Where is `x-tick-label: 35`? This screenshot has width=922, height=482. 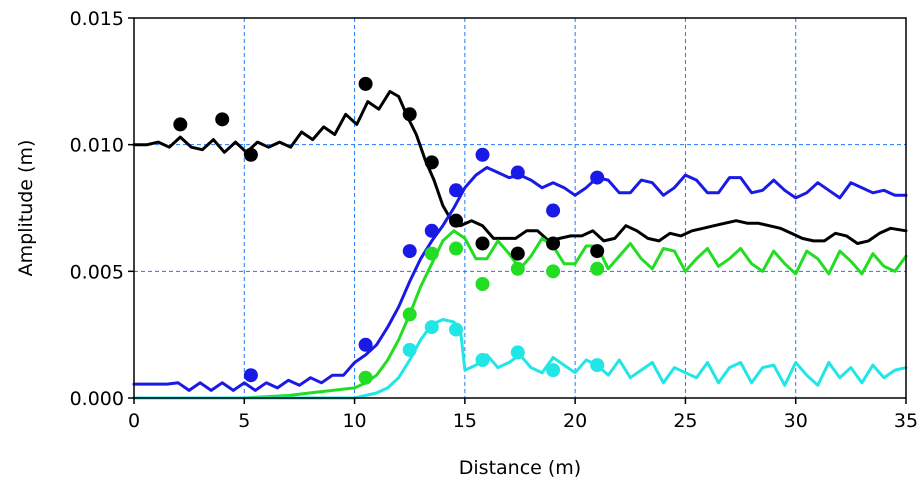
x-tick-label: 35 is located at coordinates (906, 421).